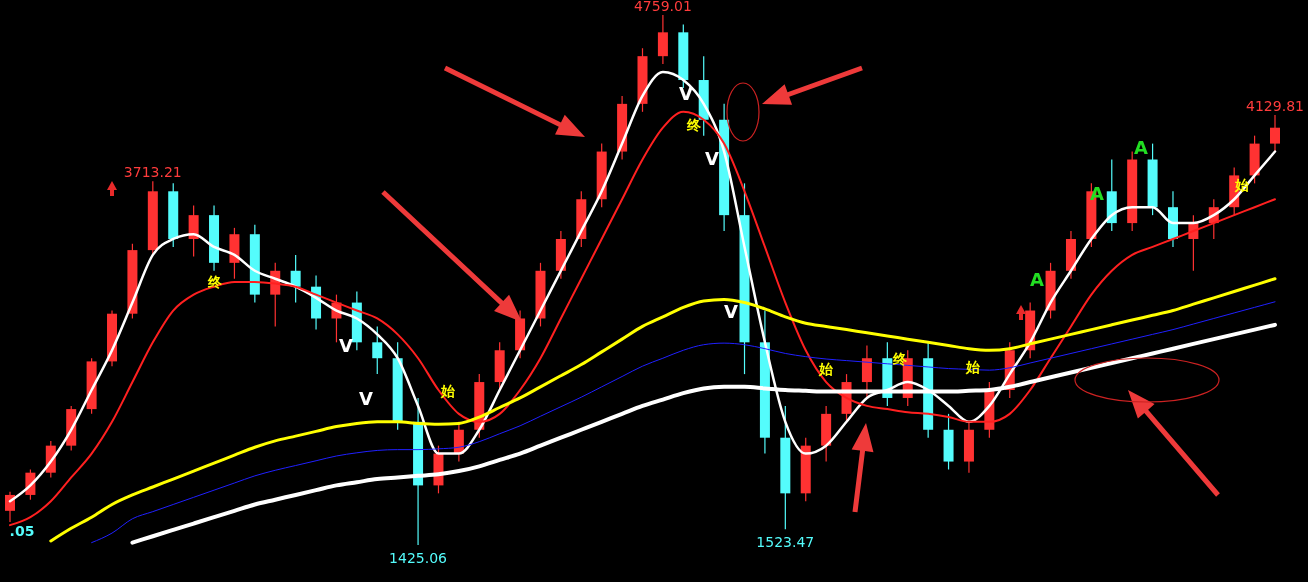 The width and height of the screenshot is (1308, 582). What do you see at coordinates (785, 542) in the screenshot?
I see `annotation: 1523.47` at bounding box center [785, 542].